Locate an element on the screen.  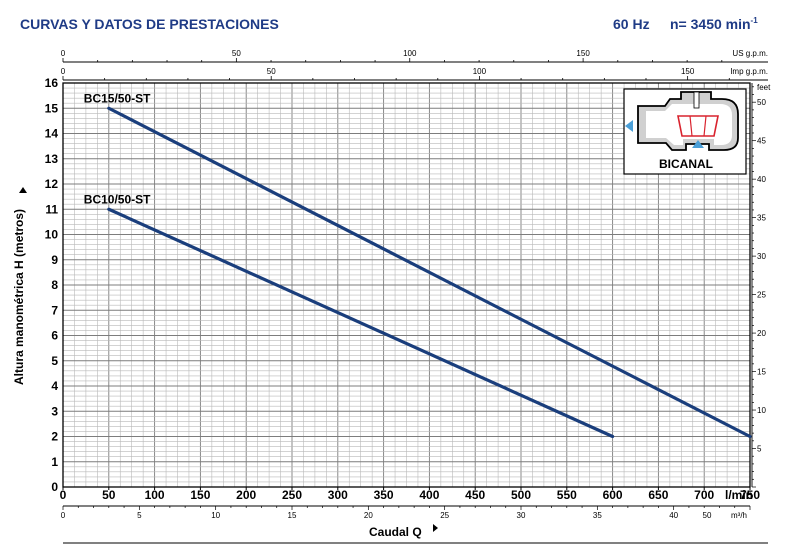
y-tick-label: 4 is located at coordinates (54, 386).